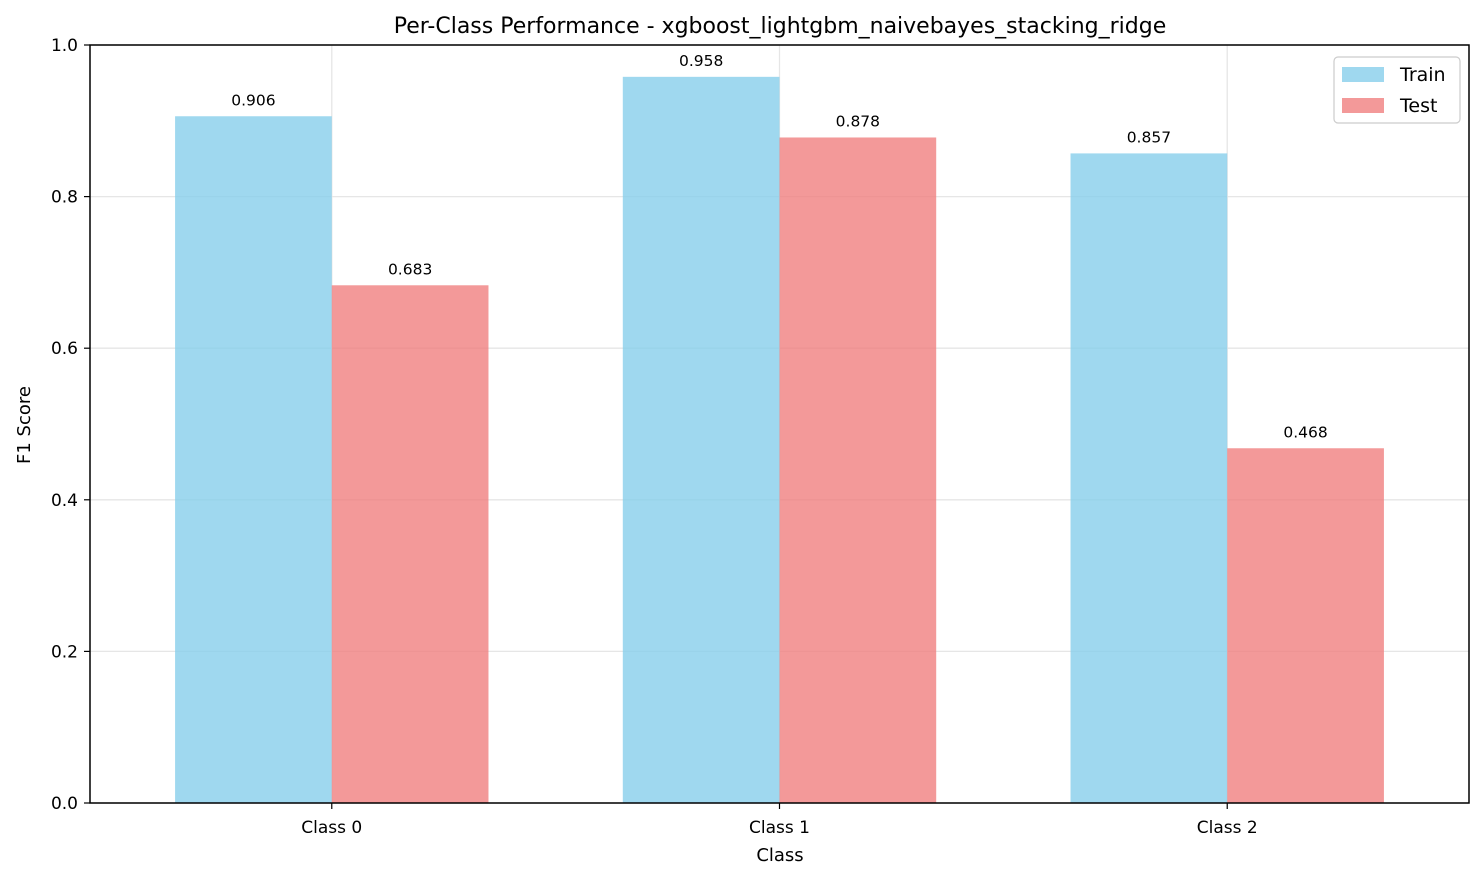 This screenshot has height=885, width=1484. Describe the element at coordinates (64, 652) in the screenshot. I see `y-tick-label: 0.2` at that location.